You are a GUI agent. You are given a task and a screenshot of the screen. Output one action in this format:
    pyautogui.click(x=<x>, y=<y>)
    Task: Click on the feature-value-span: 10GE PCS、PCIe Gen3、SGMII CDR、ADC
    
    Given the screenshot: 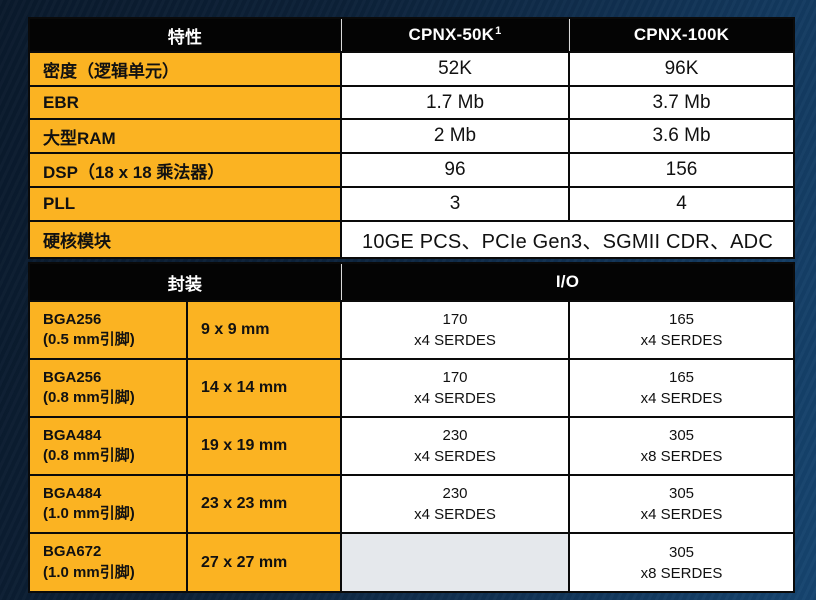 What is the action you would take?
    pyautogui.click(x=567, y=239)
    